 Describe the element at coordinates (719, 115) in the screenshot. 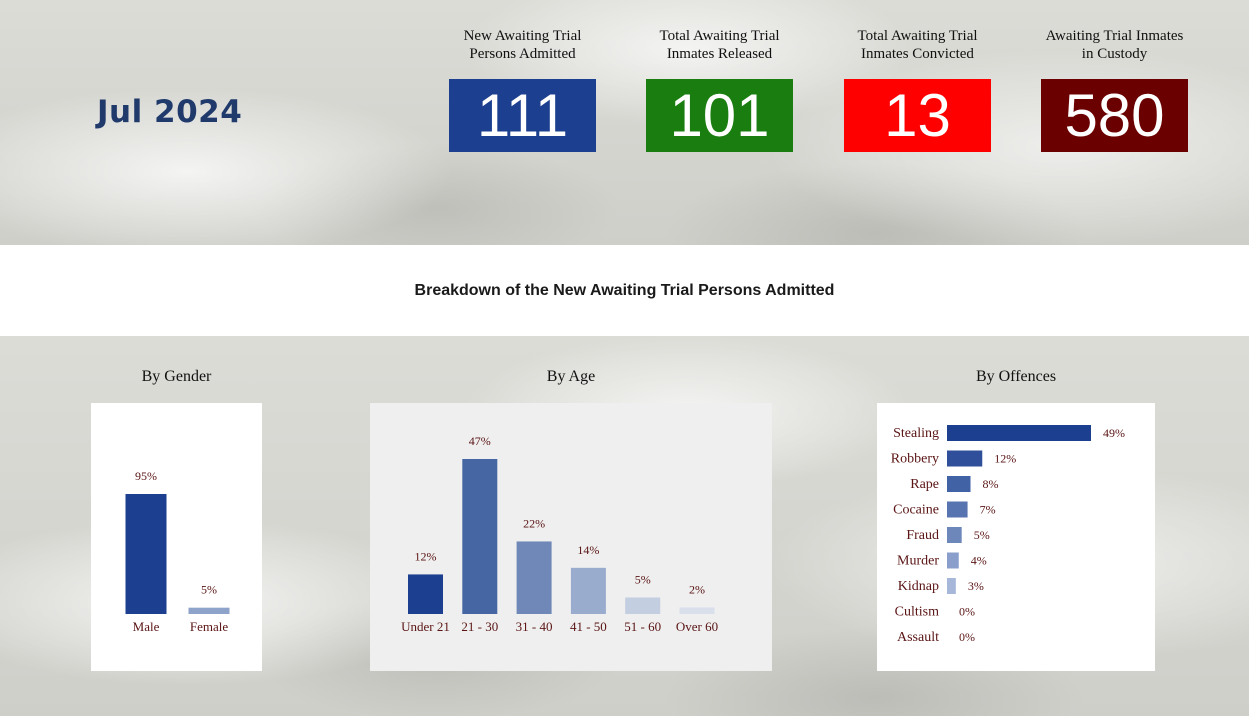

I see `kpi-value: 101` at that location.